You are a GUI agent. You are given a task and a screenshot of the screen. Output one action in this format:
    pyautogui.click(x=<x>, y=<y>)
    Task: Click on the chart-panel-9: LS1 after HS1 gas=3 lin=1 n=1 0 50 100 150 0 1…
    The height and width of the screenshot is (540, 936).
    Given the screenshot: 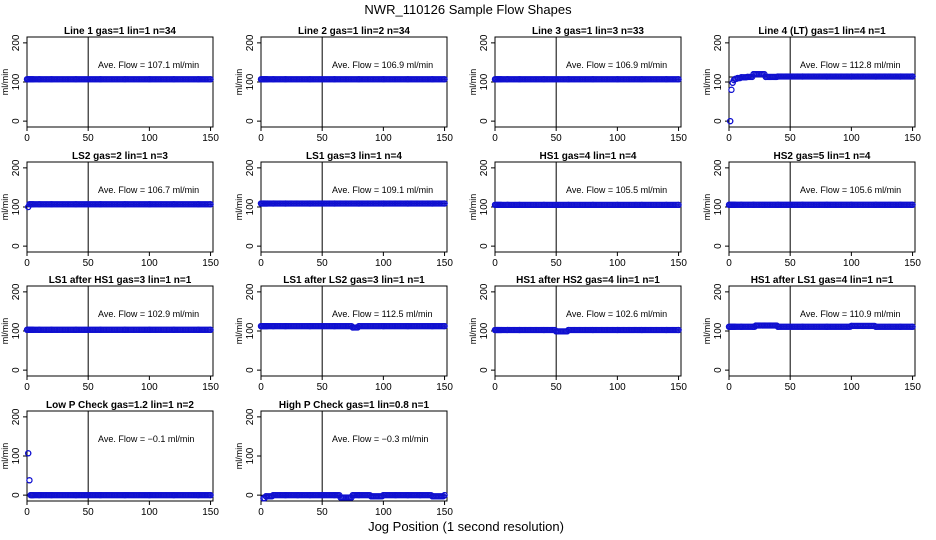 What is the action you would take?
    pyautogui.click(x=109, y=334)
    